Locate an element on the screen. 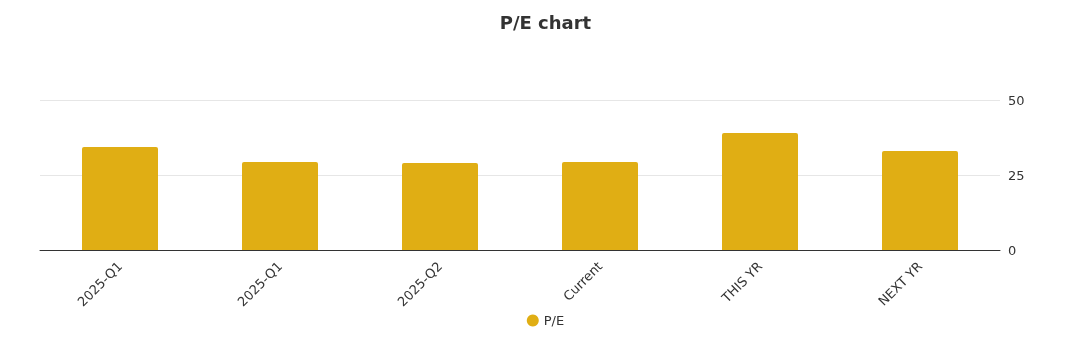  y-tick-label: 50 is located at coordinates (1016, 100).